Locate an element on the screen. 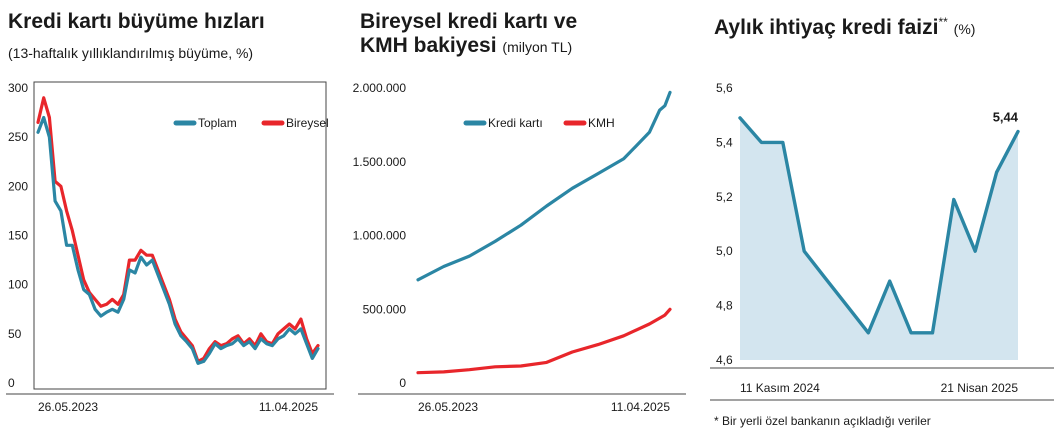 The height and width of the screenshot is (438, 1058). end-value-label: 5,44 is located at coordinates (1006, 117).